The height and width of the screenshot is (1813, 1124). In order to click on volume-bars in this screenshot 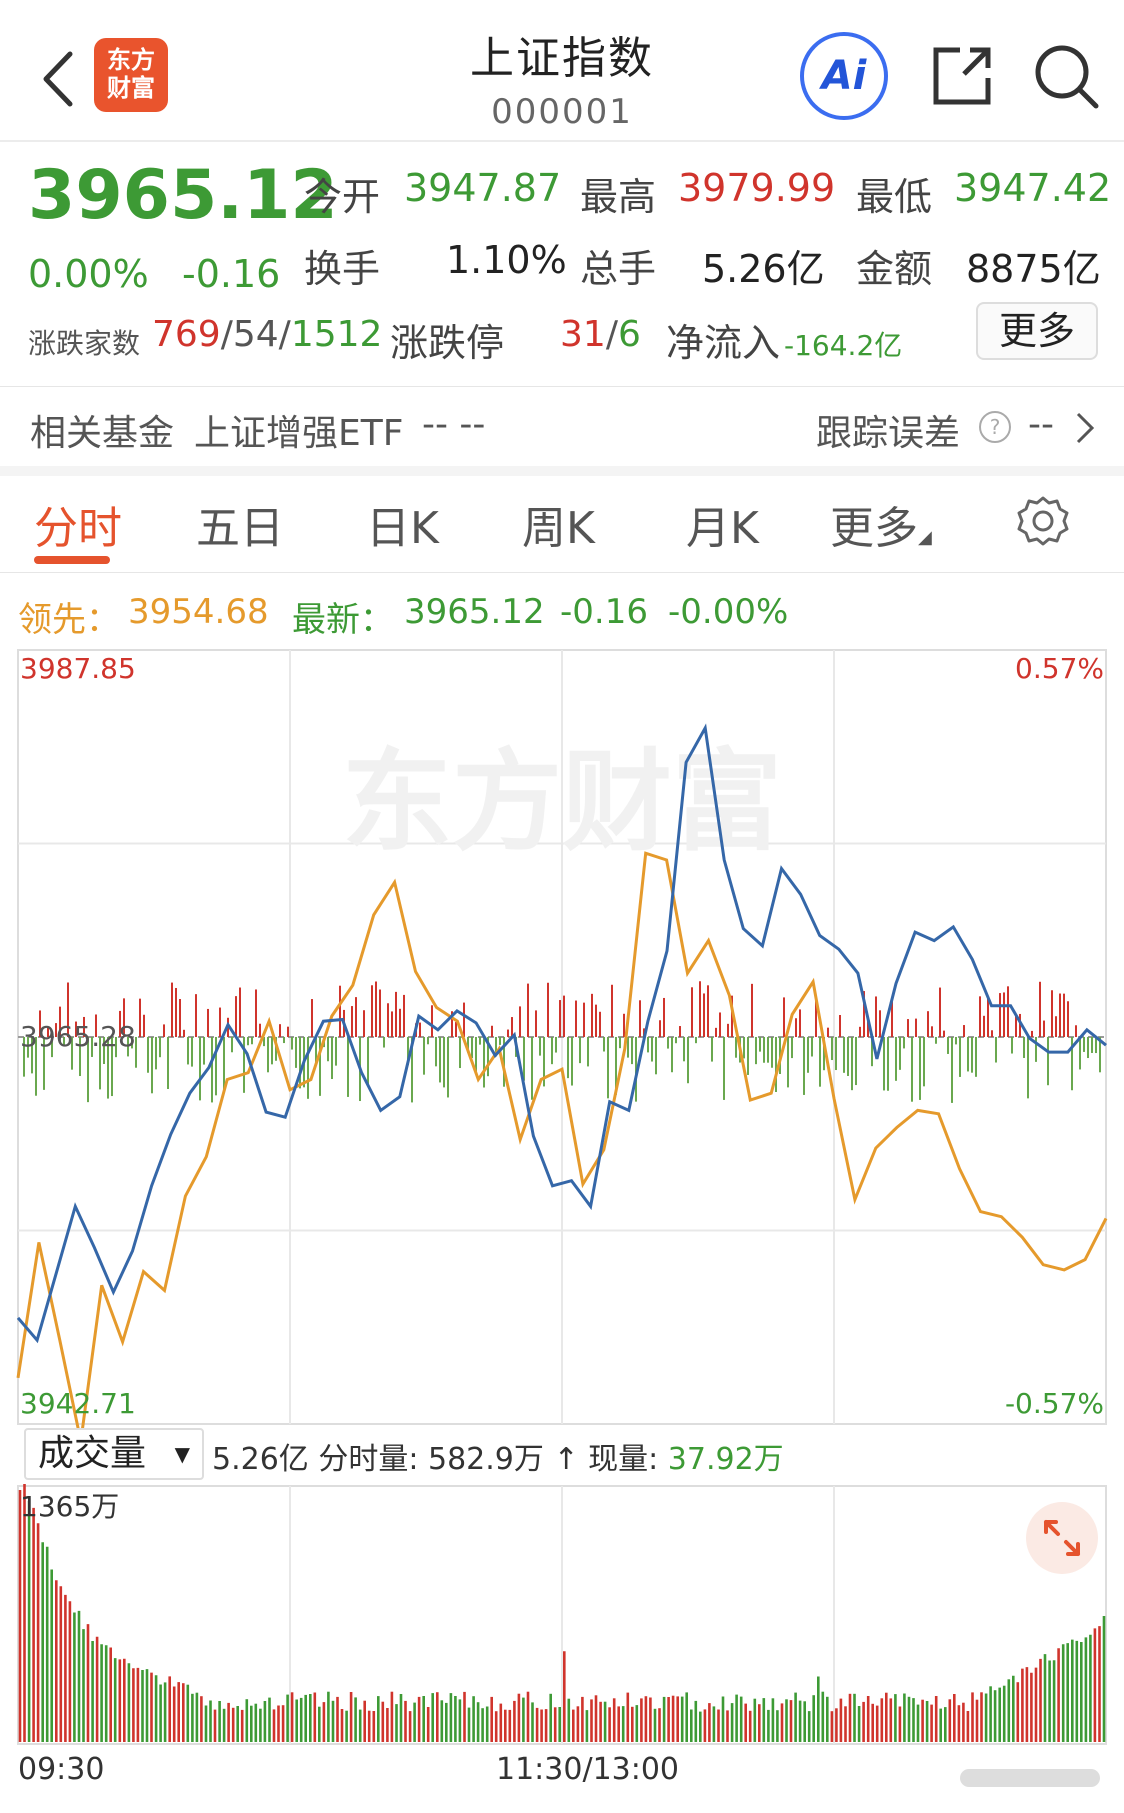, I will do `click(562, 1613)`.